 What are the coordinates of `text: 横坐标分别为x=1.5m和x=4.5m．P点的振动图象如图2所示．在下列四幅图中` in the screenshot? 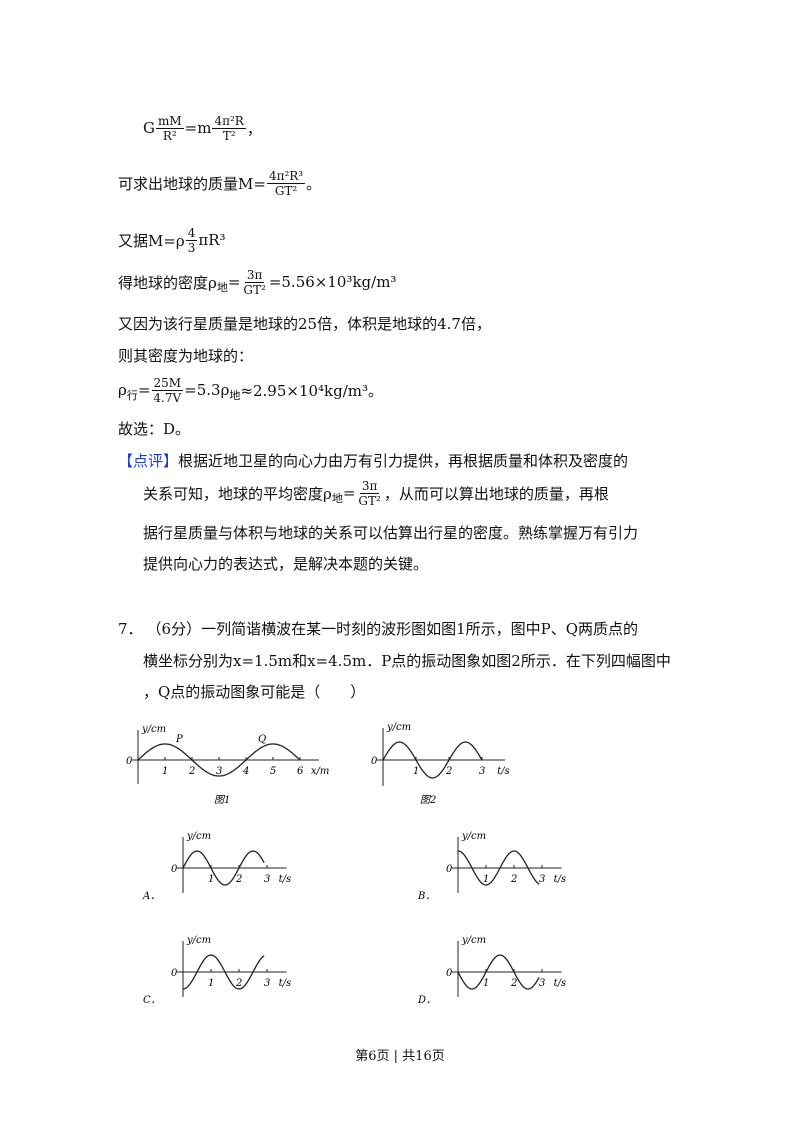 It's located at (407, 660).